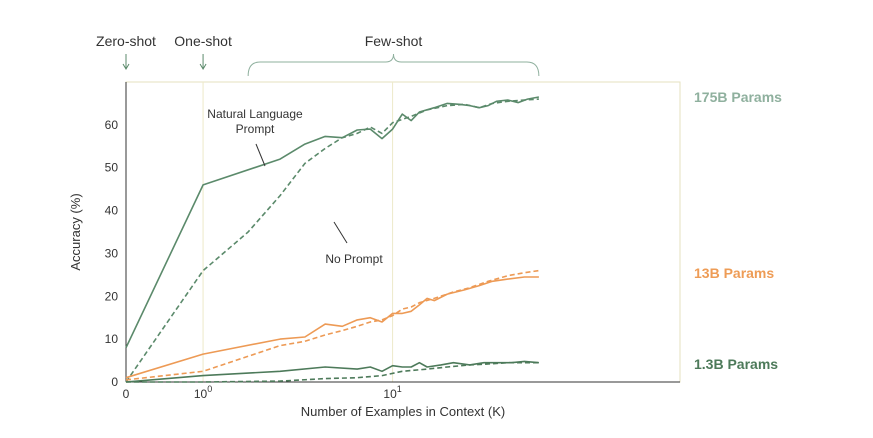 The image size is (873, 438). I want to click on x-tick-label-2: 10¹, so click(392, 392).